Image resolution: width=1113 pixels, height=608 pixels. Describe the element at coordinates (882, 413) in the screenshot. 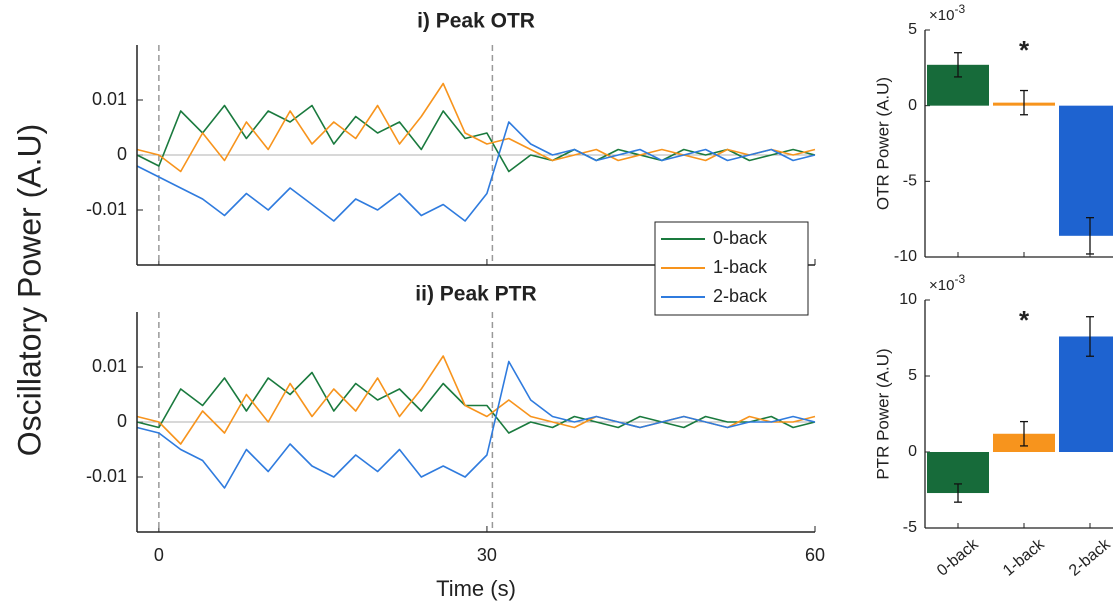

I see `y-axis-label: PTR Power (A.U)` at that location.